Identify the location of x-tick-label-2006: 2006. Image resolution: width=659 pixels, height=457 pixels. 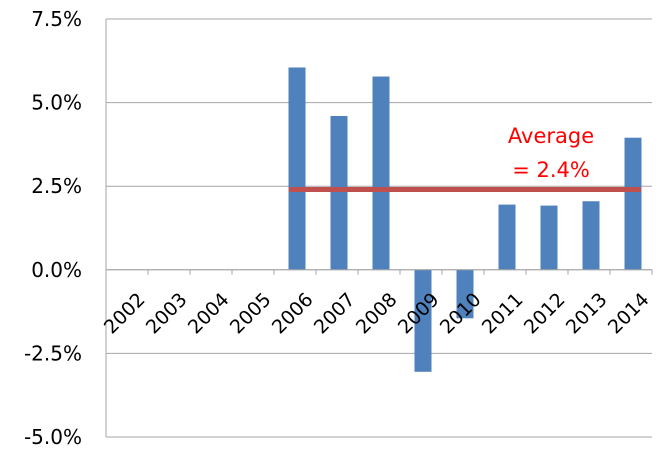
(293, 314).